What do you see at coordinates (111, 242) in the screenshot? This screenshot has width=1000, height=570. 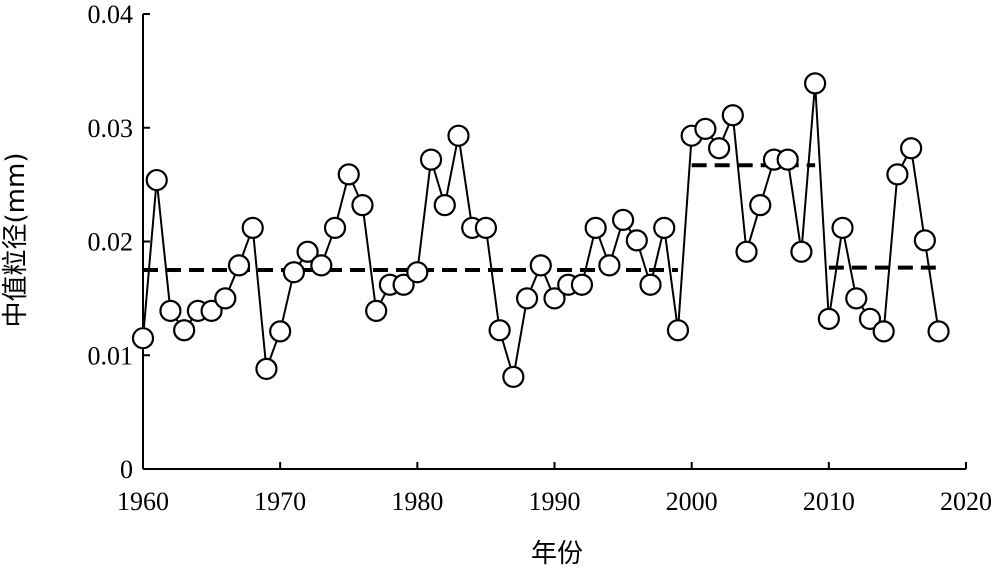 I see `y-tick-label: 0.02` at bounding box center [111, 242].